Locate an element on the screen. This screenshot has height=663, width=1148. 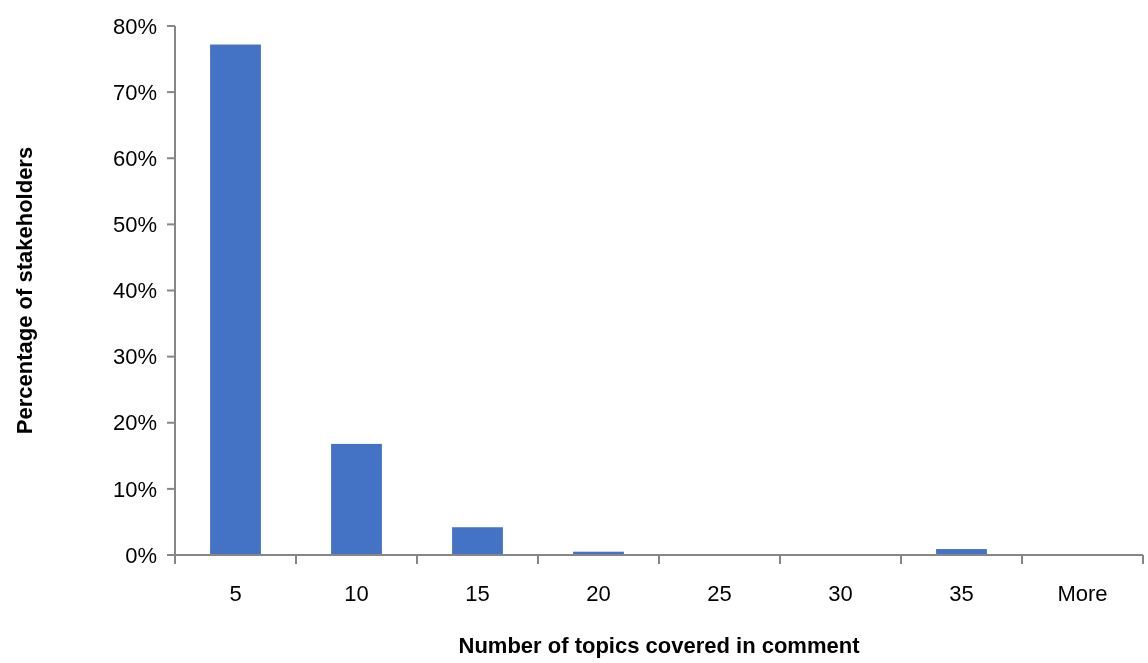
x-tick-label: 5 is located at coordinates (235, 593).